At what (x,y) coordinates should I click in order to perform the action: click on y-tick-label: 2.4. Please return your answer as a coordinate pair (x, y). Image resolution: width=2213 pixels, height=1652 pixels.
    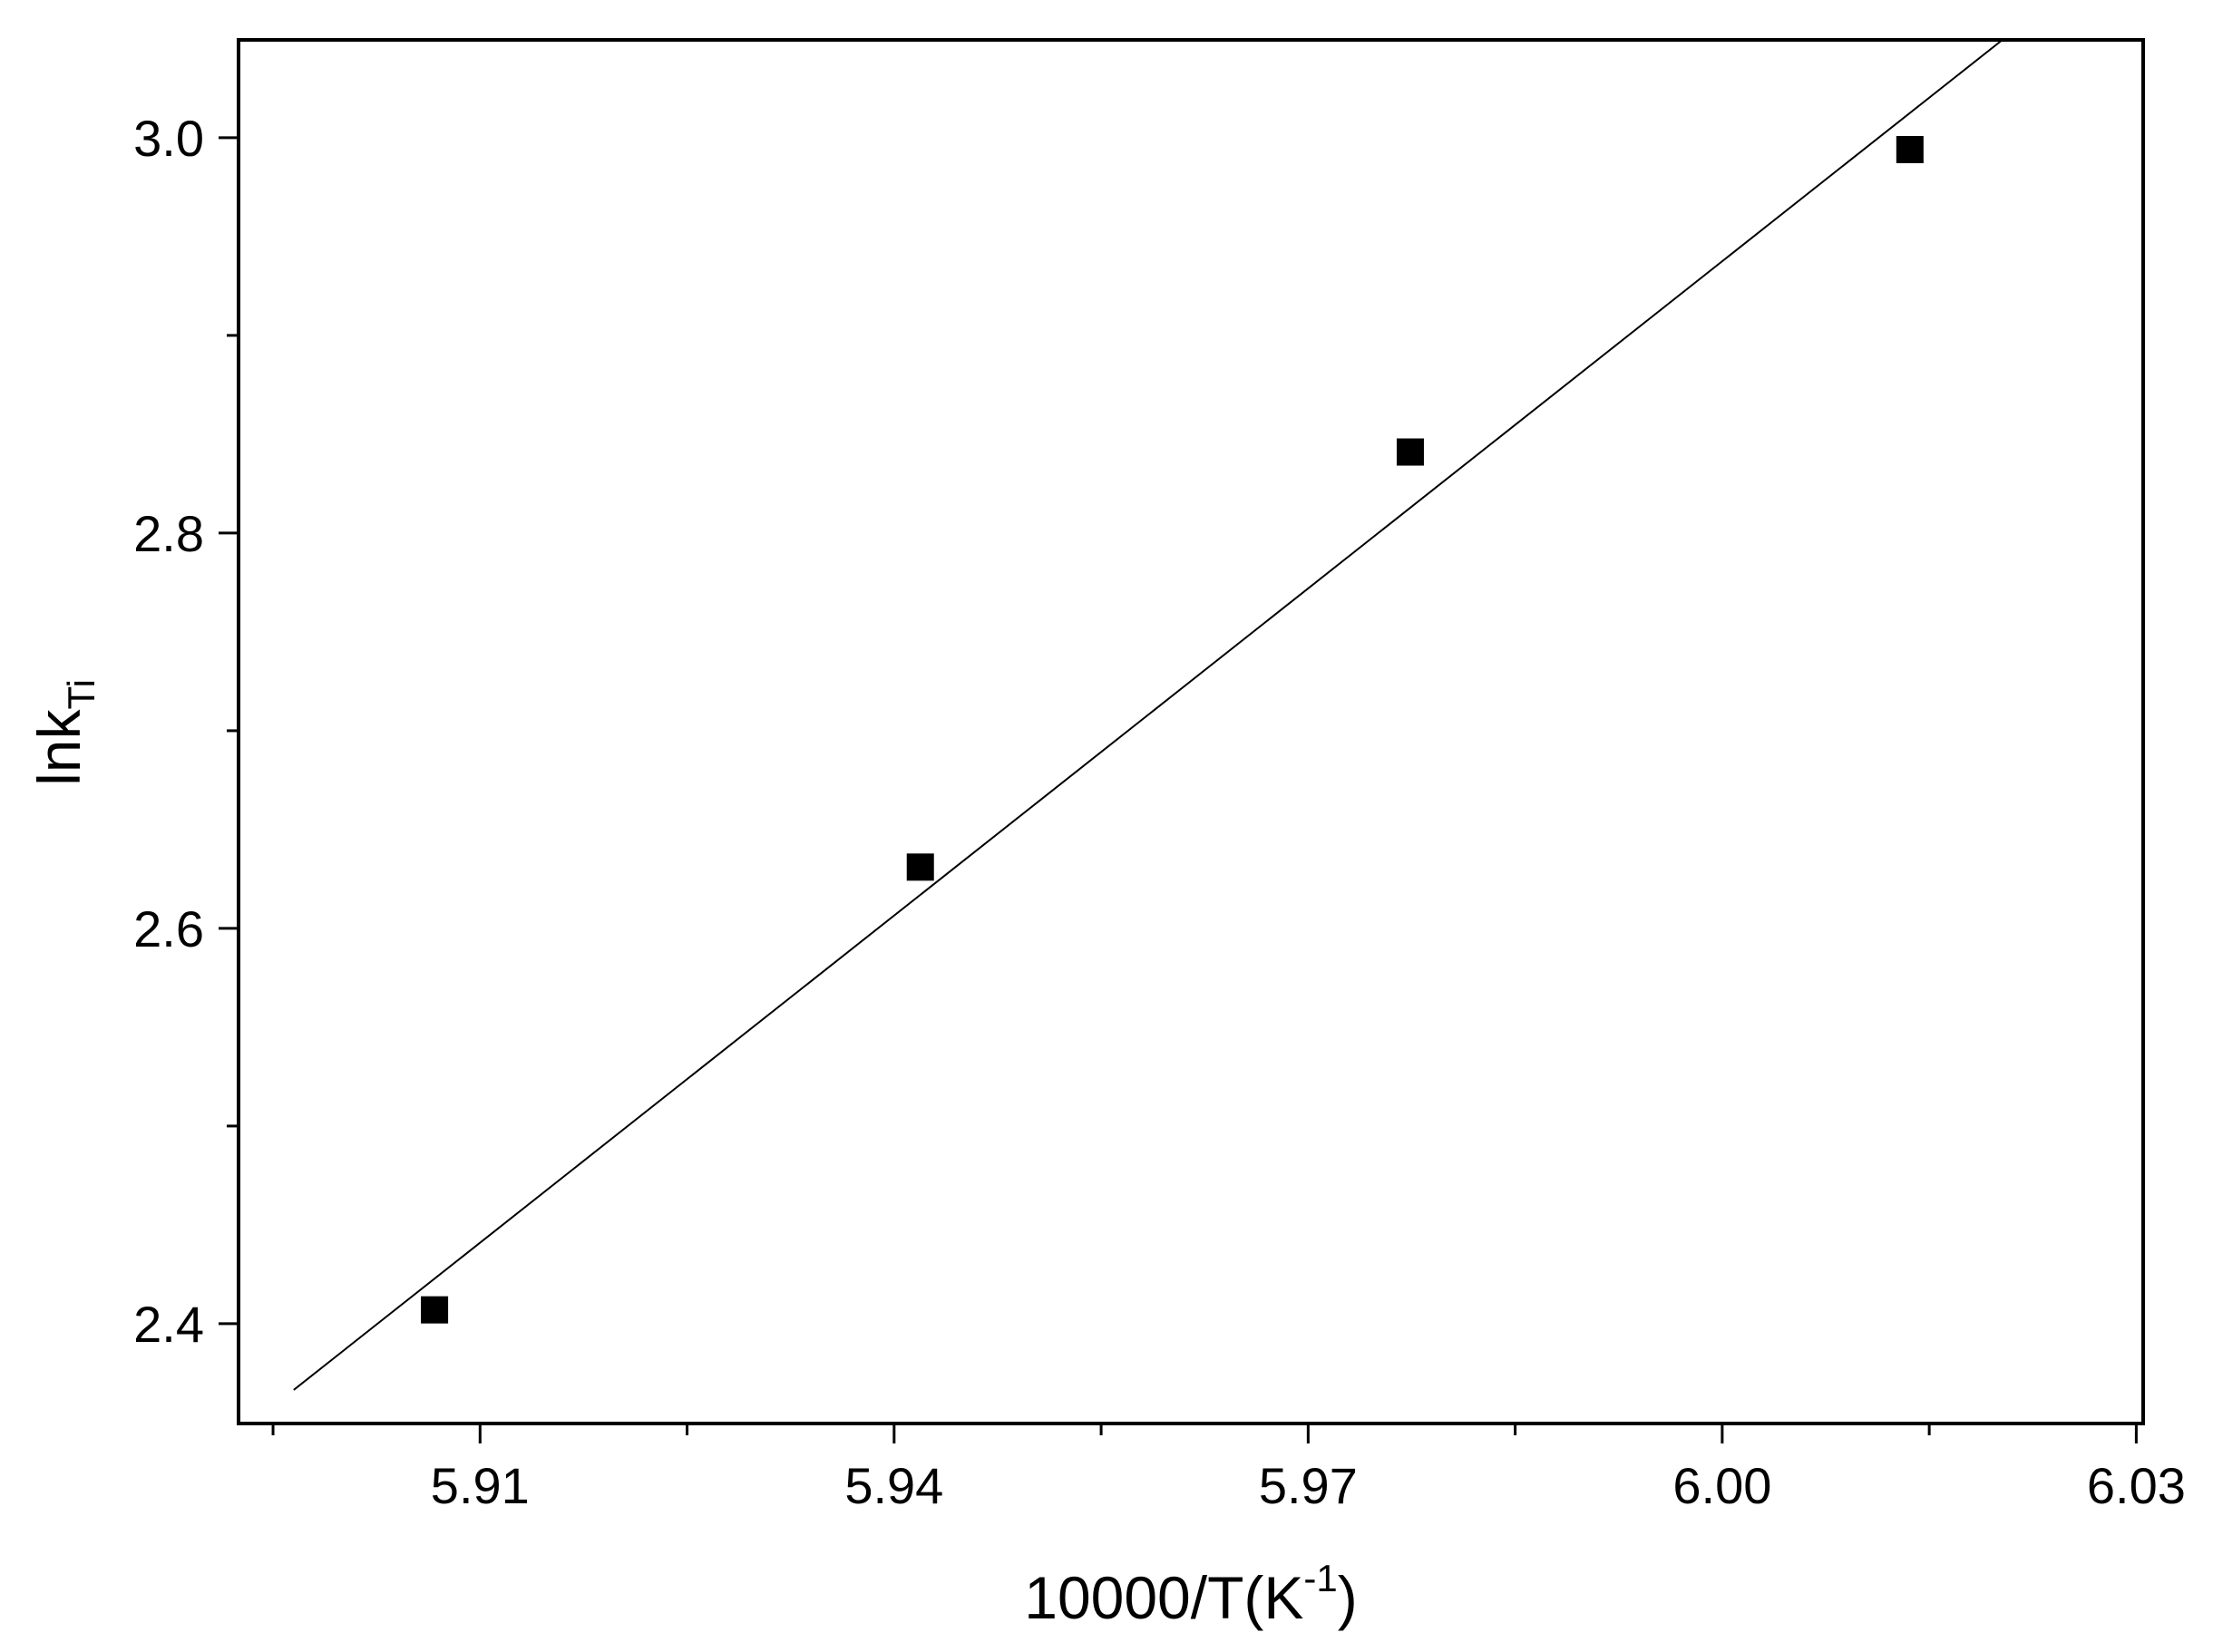
    Looking at the image, I should click on (168, 1325).